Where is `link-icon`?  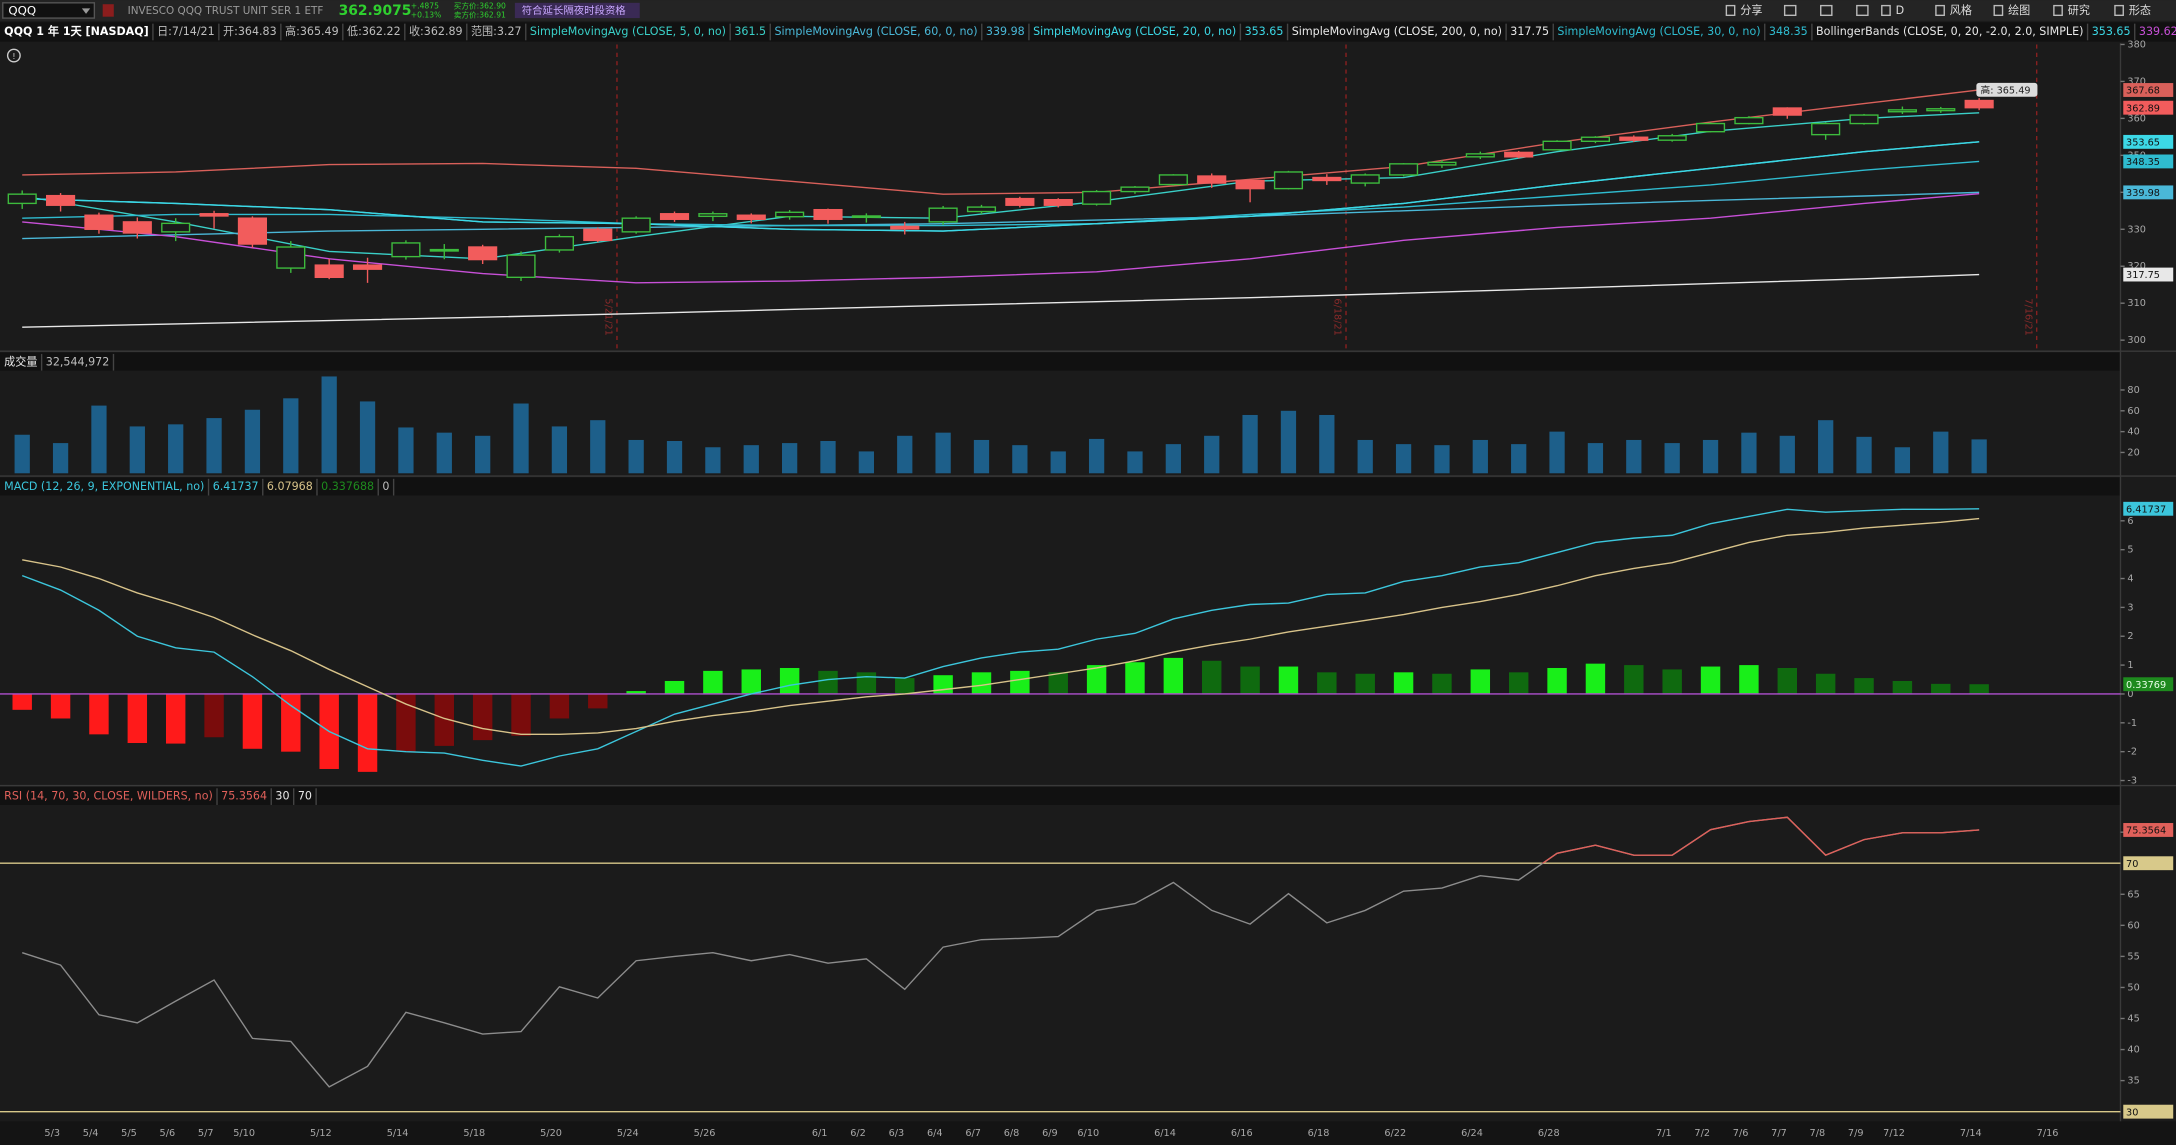 link-icon is located at coordinates (108, 10).